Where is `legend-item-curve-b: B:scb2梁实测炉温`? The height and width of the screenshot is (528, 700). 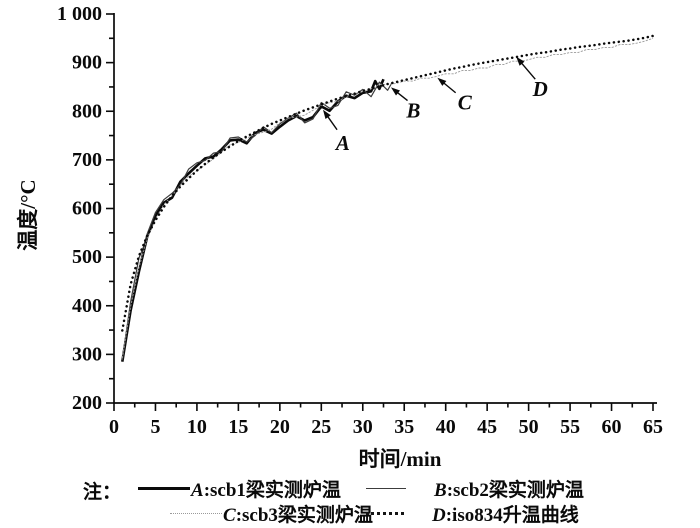
legend-item-curve-b: B:scb2梁实测炉温 is located at coordinates (475, 488).